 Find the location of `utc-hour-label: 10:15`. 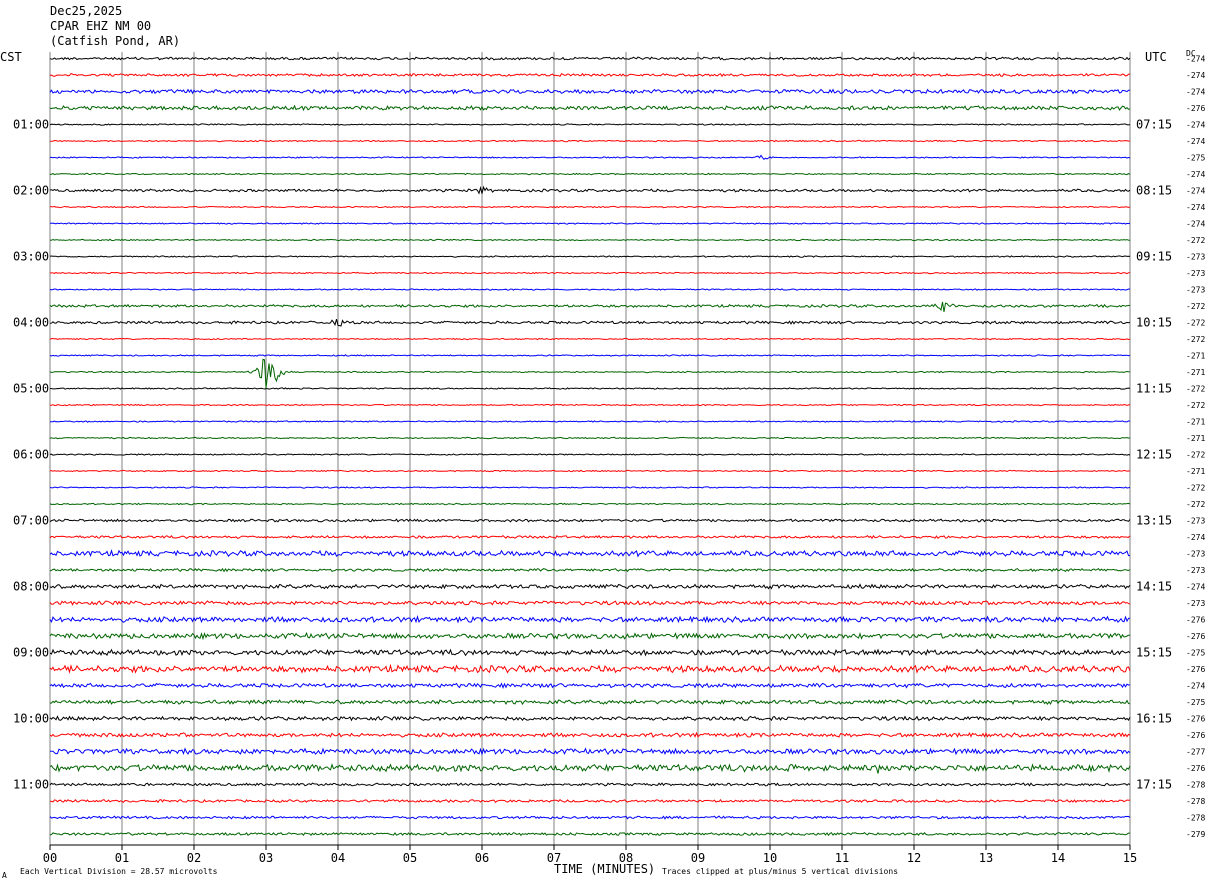

utc-hour-label: 10:15 is located at coordinates (1154, 323).